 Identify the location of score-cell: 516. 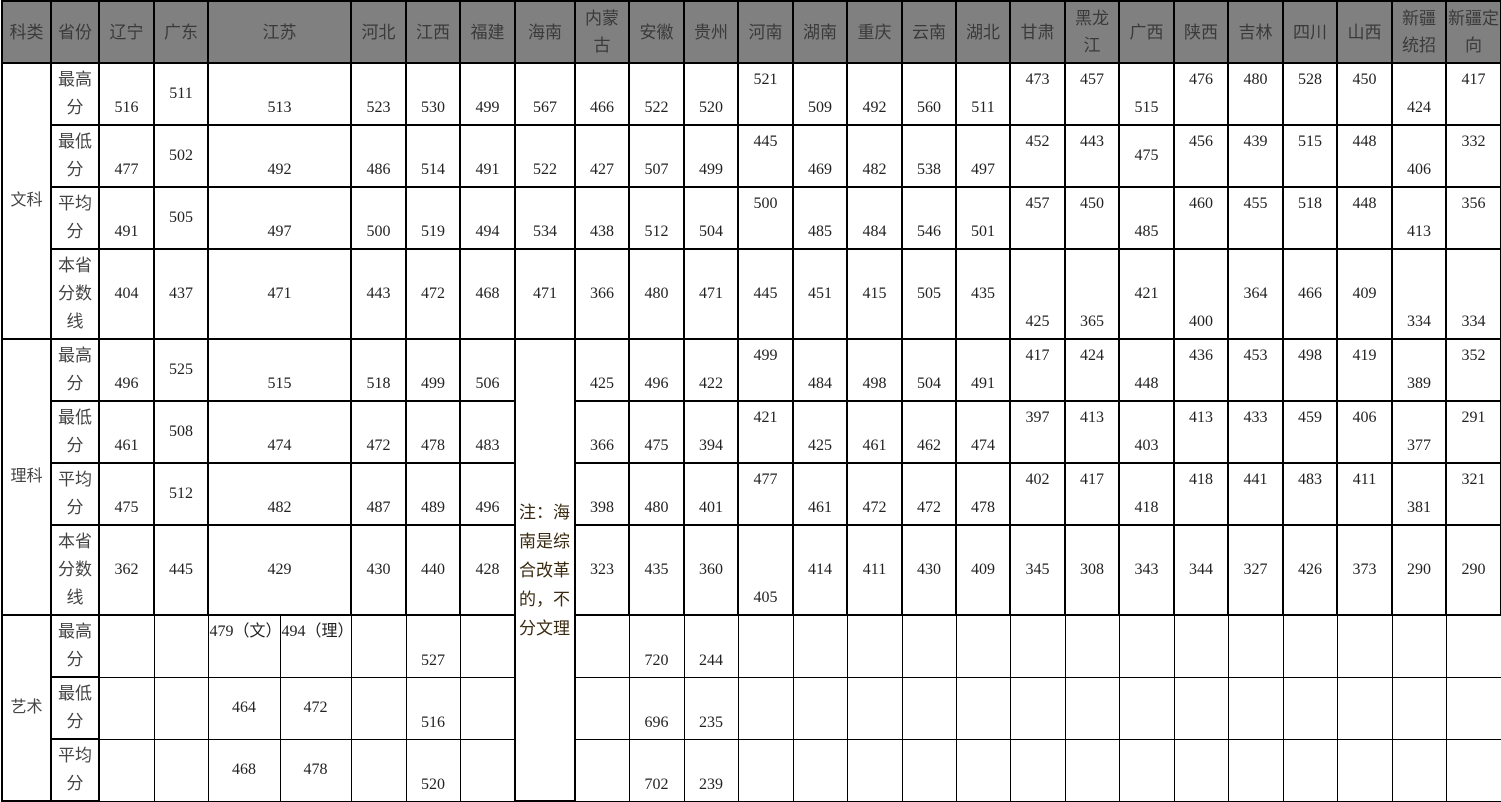
(433, 708).